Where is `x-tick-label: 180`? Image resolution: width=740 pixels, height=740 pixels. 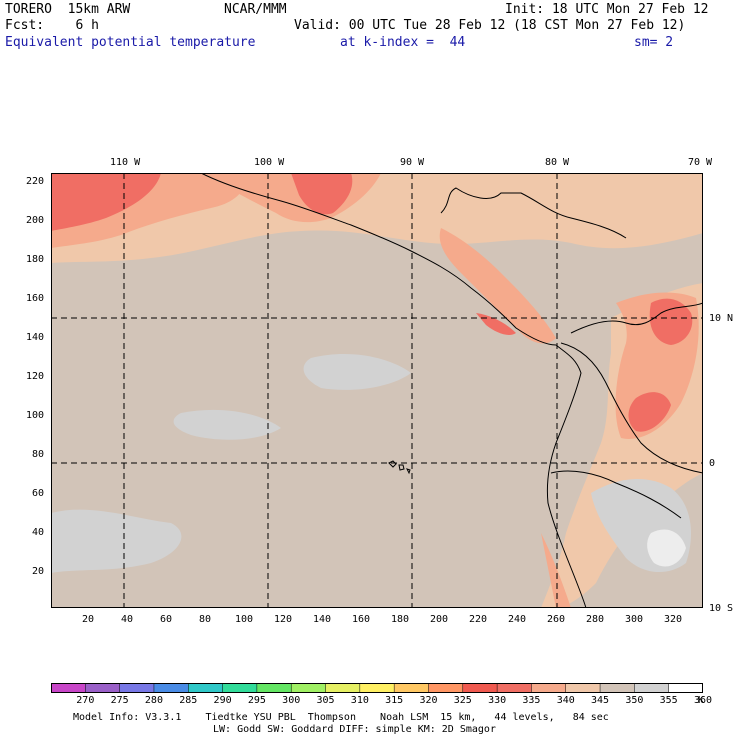
x-tick-label: 180 is located at coordinates (400, 619).